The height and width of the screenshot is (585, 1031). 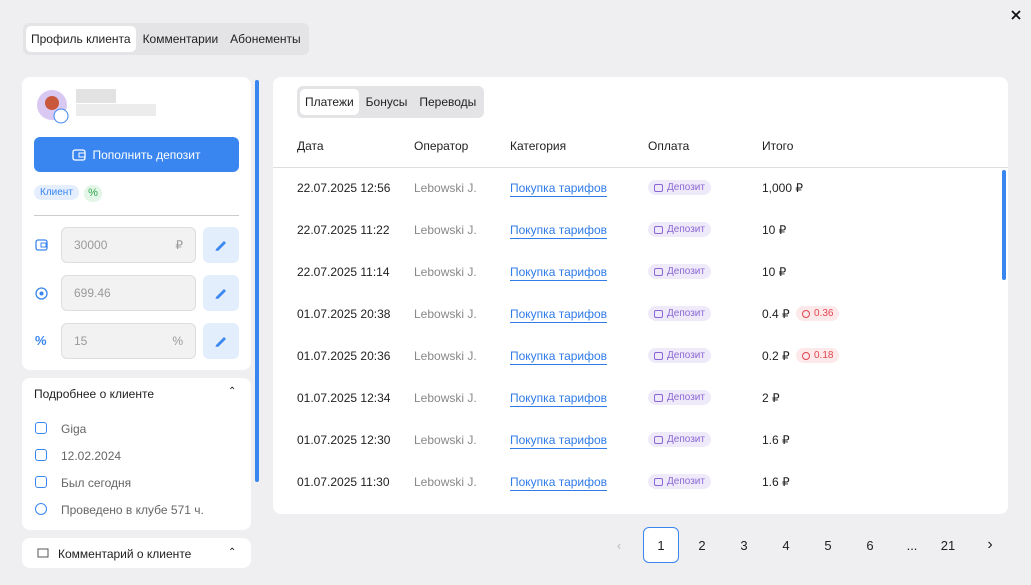 What do you see at coordinates (744, 545) in the screenshot?
I see `page-button: 3` at bounding box center [744, 545].